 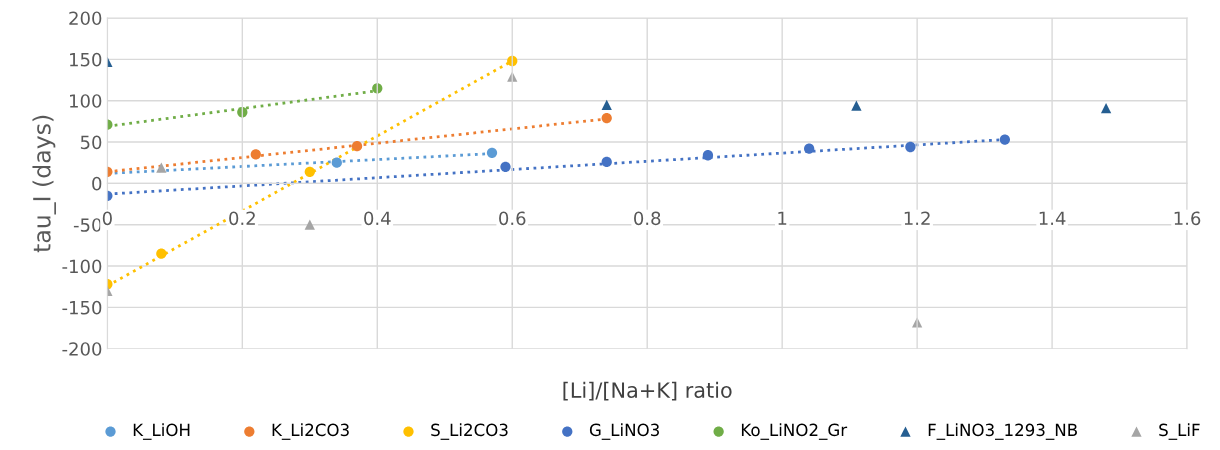 I want to click on y-tick-label: -100, so click(x=82, y=266).